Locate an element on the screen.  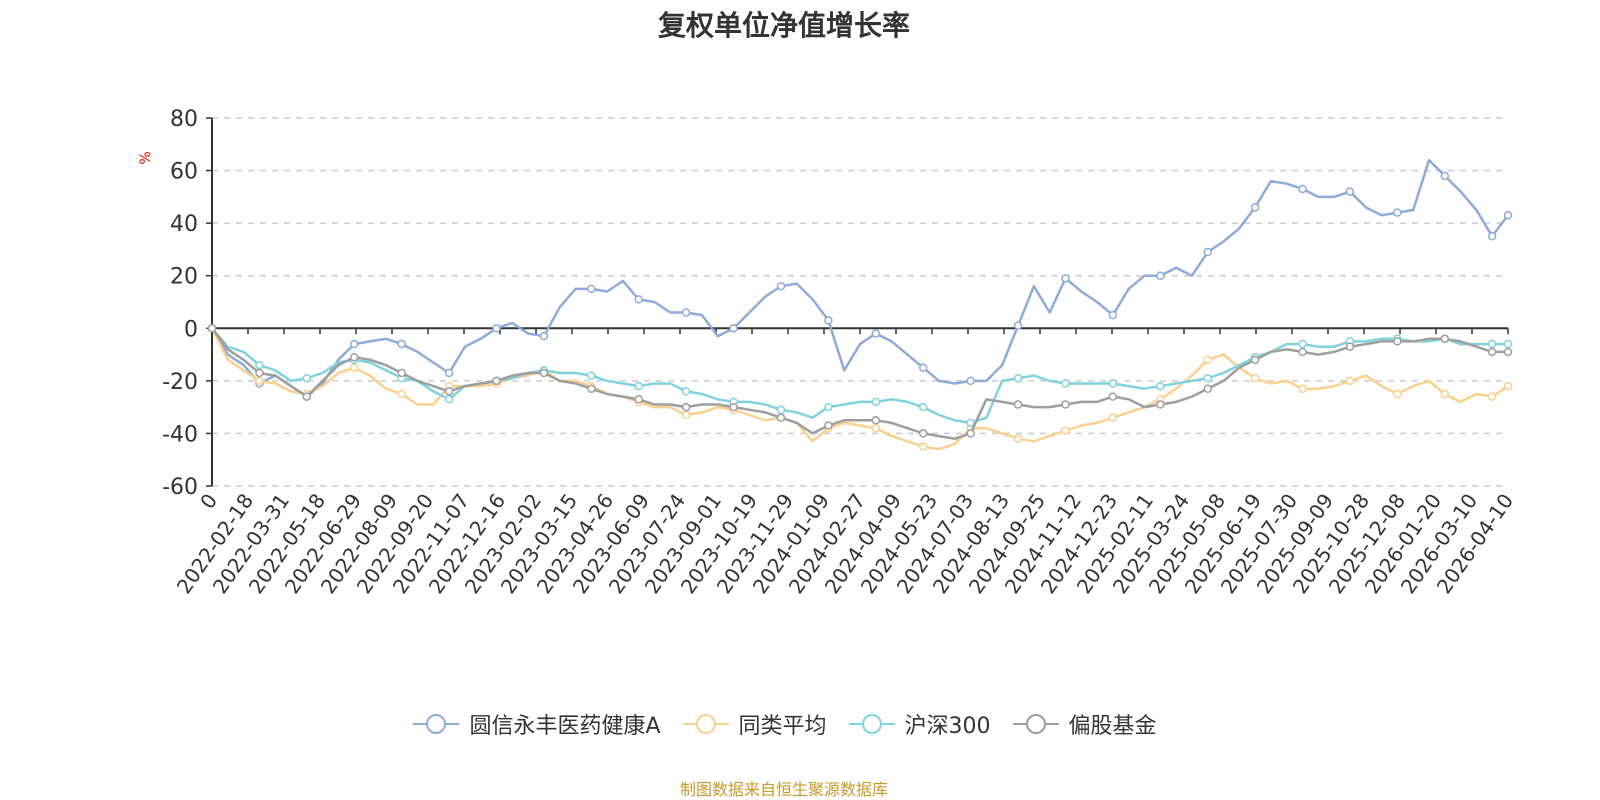
legend-item: 圆信永丰医药健康A is located at coordinates (536, 724).